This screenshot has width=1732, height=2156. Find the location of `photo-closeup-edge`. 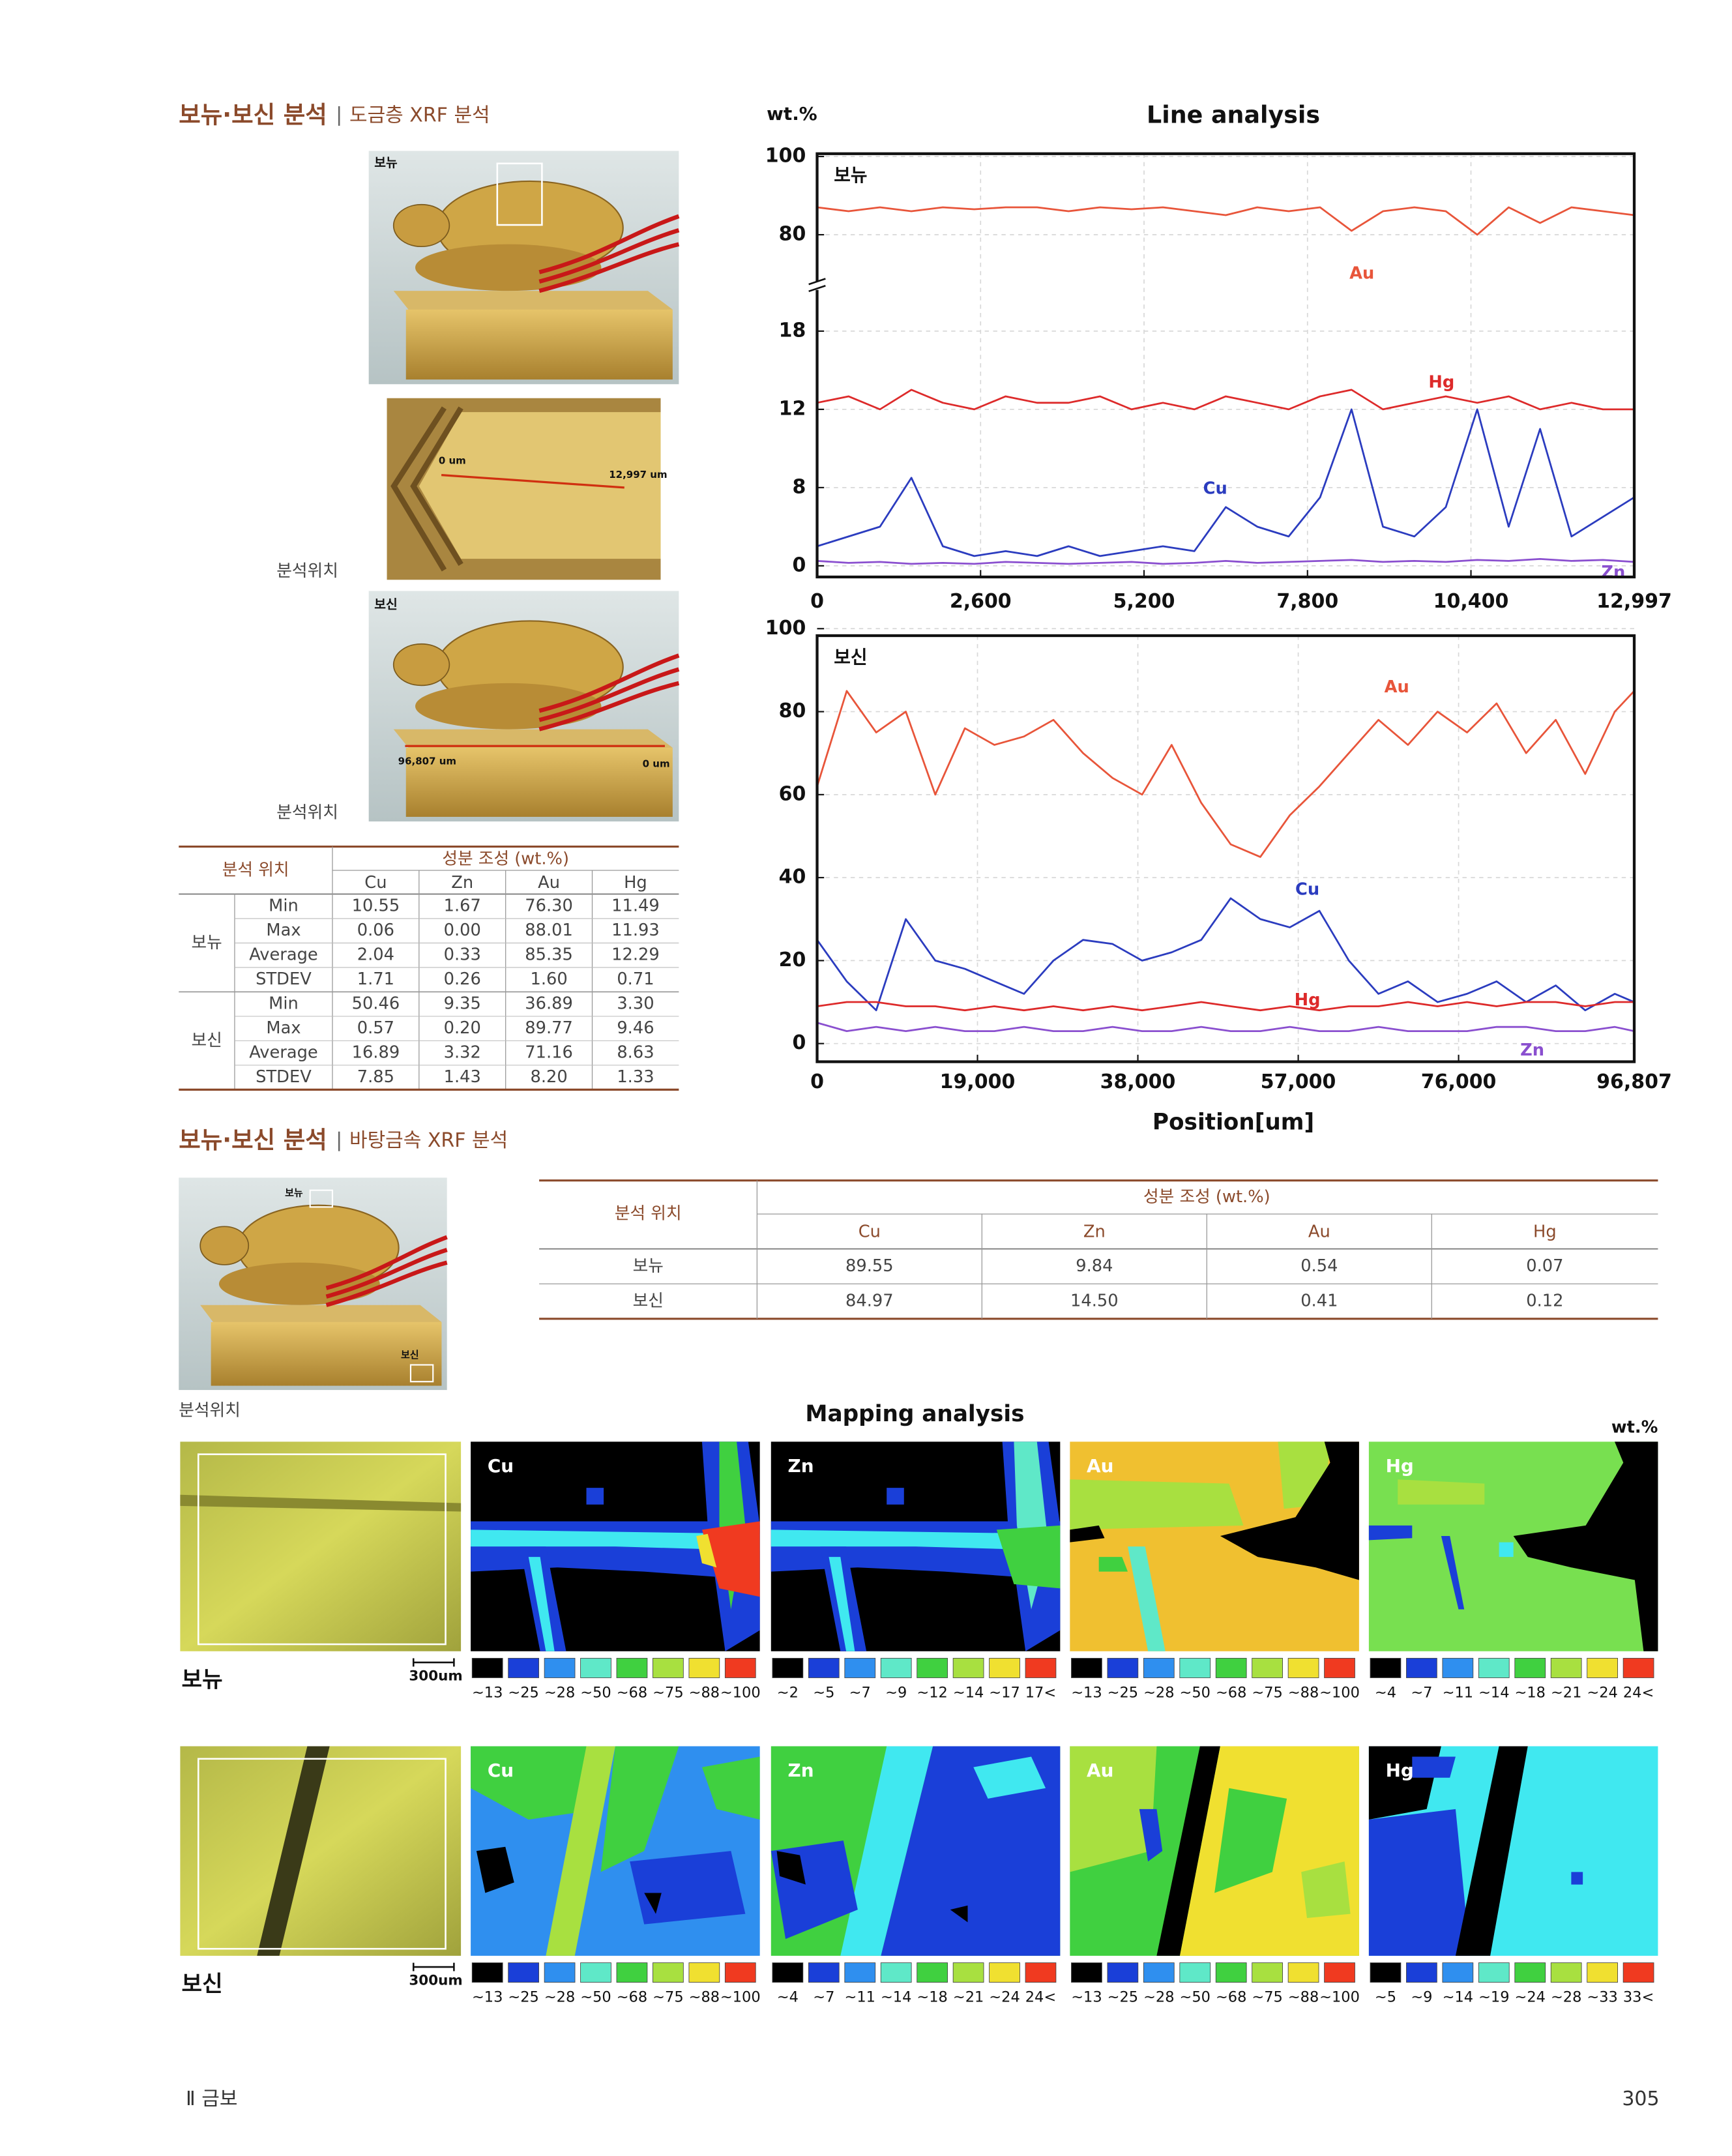

photo-closeup-edge is located at coordinates (427, 489).